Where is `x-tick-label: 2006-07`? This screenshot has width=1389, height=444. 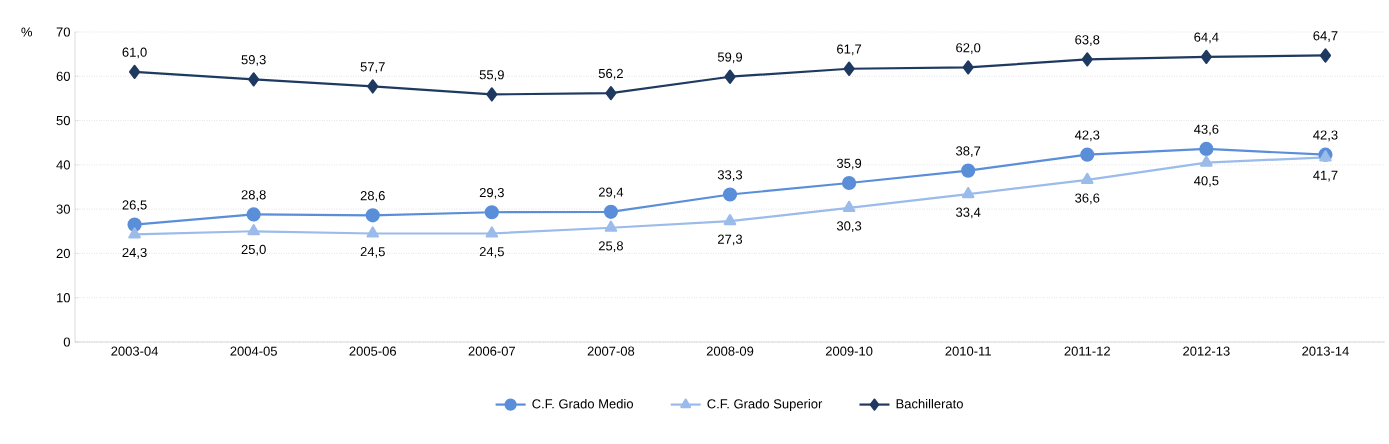 x-tick-label: 2006-07 is located at coordinates (492, 351).